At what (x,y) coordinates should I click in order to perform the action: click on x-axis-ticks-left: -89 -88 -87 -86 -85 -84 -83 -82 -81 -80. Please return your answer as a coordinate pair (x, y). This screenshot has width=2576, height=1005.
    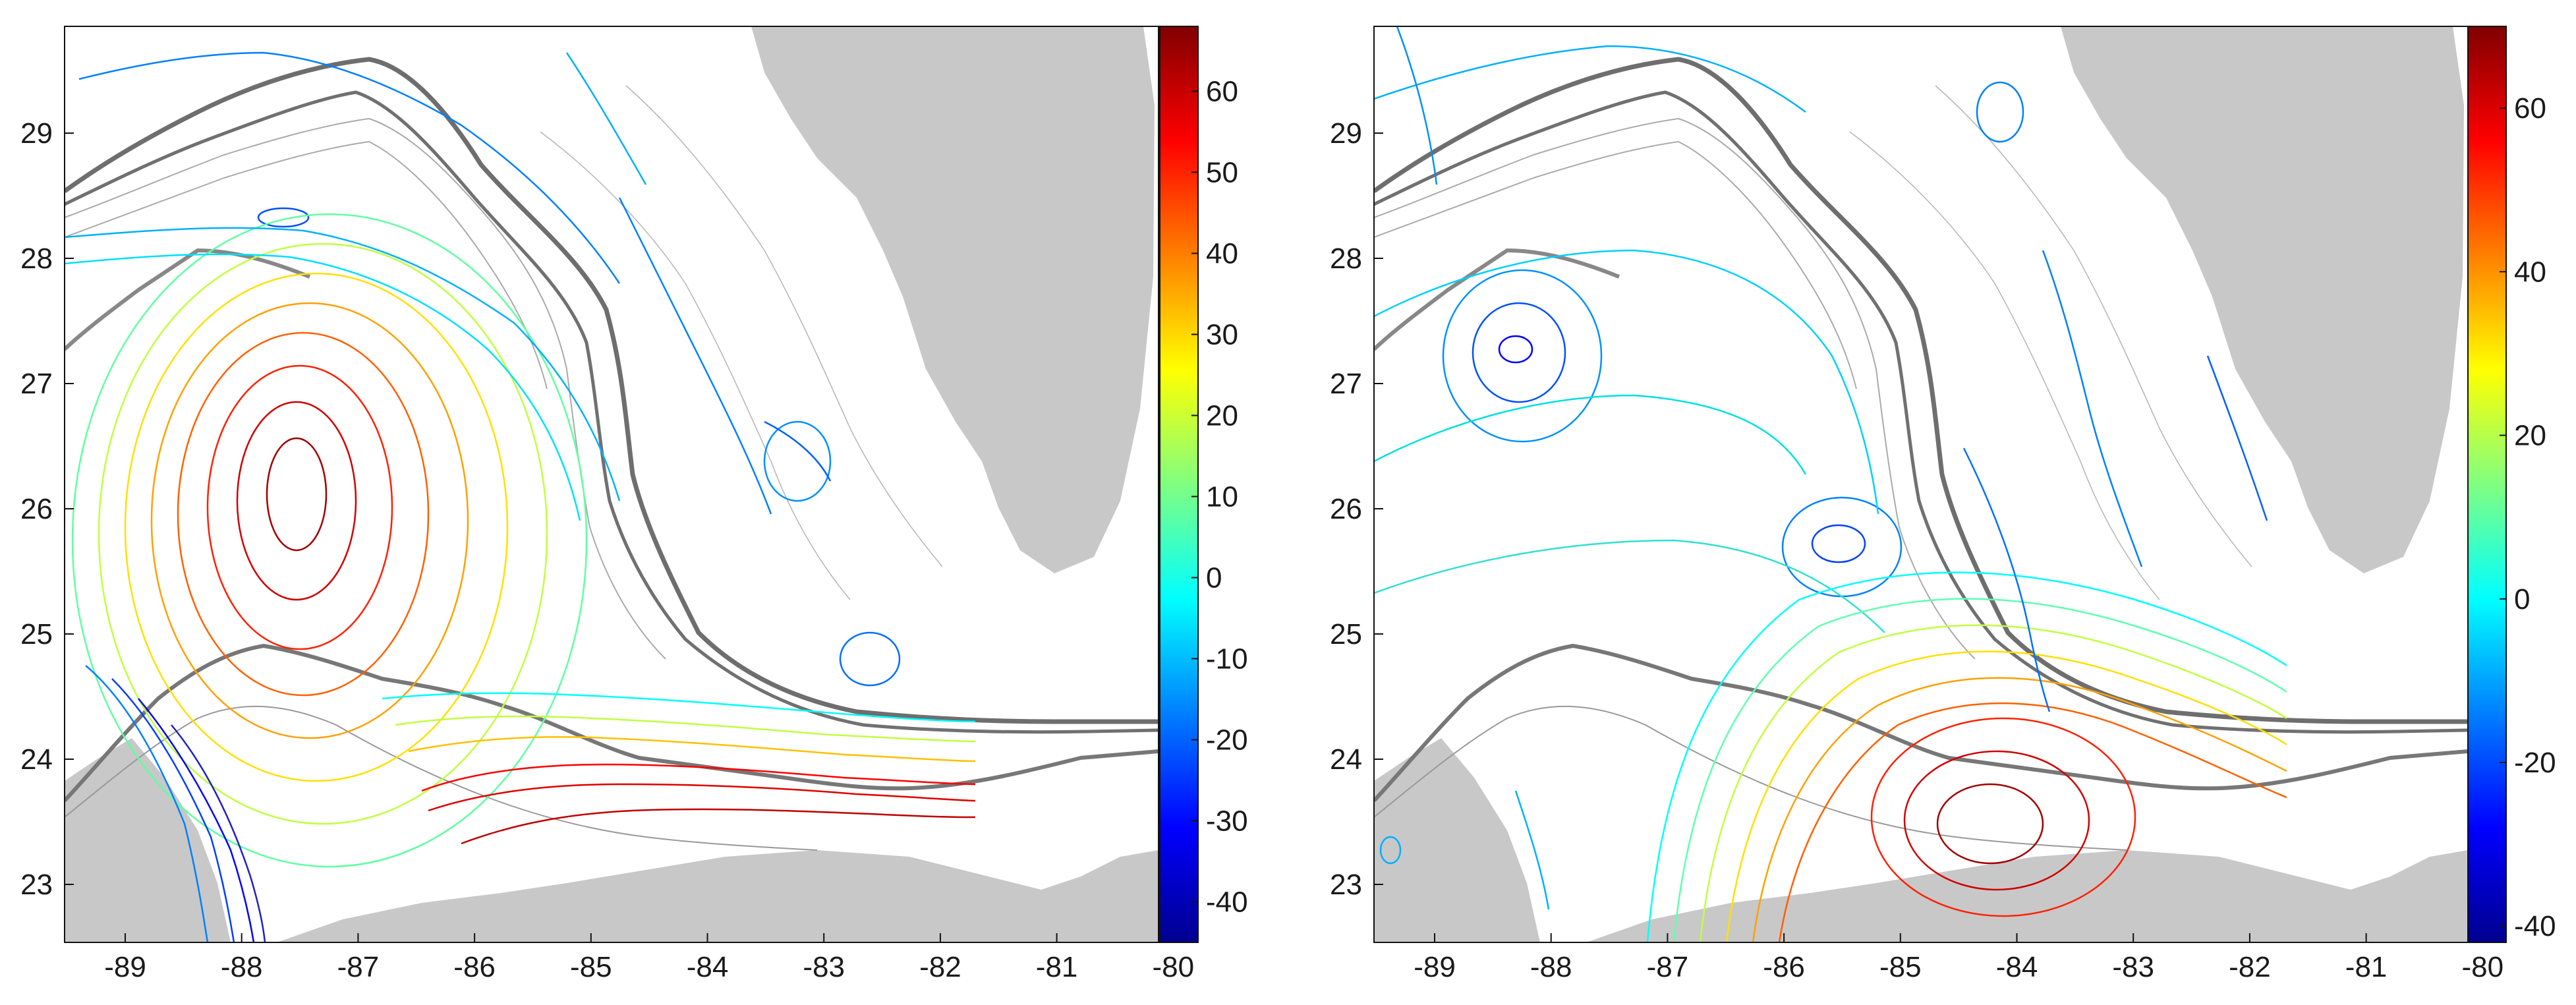
    Looking at the image, I should click on (649, 958).